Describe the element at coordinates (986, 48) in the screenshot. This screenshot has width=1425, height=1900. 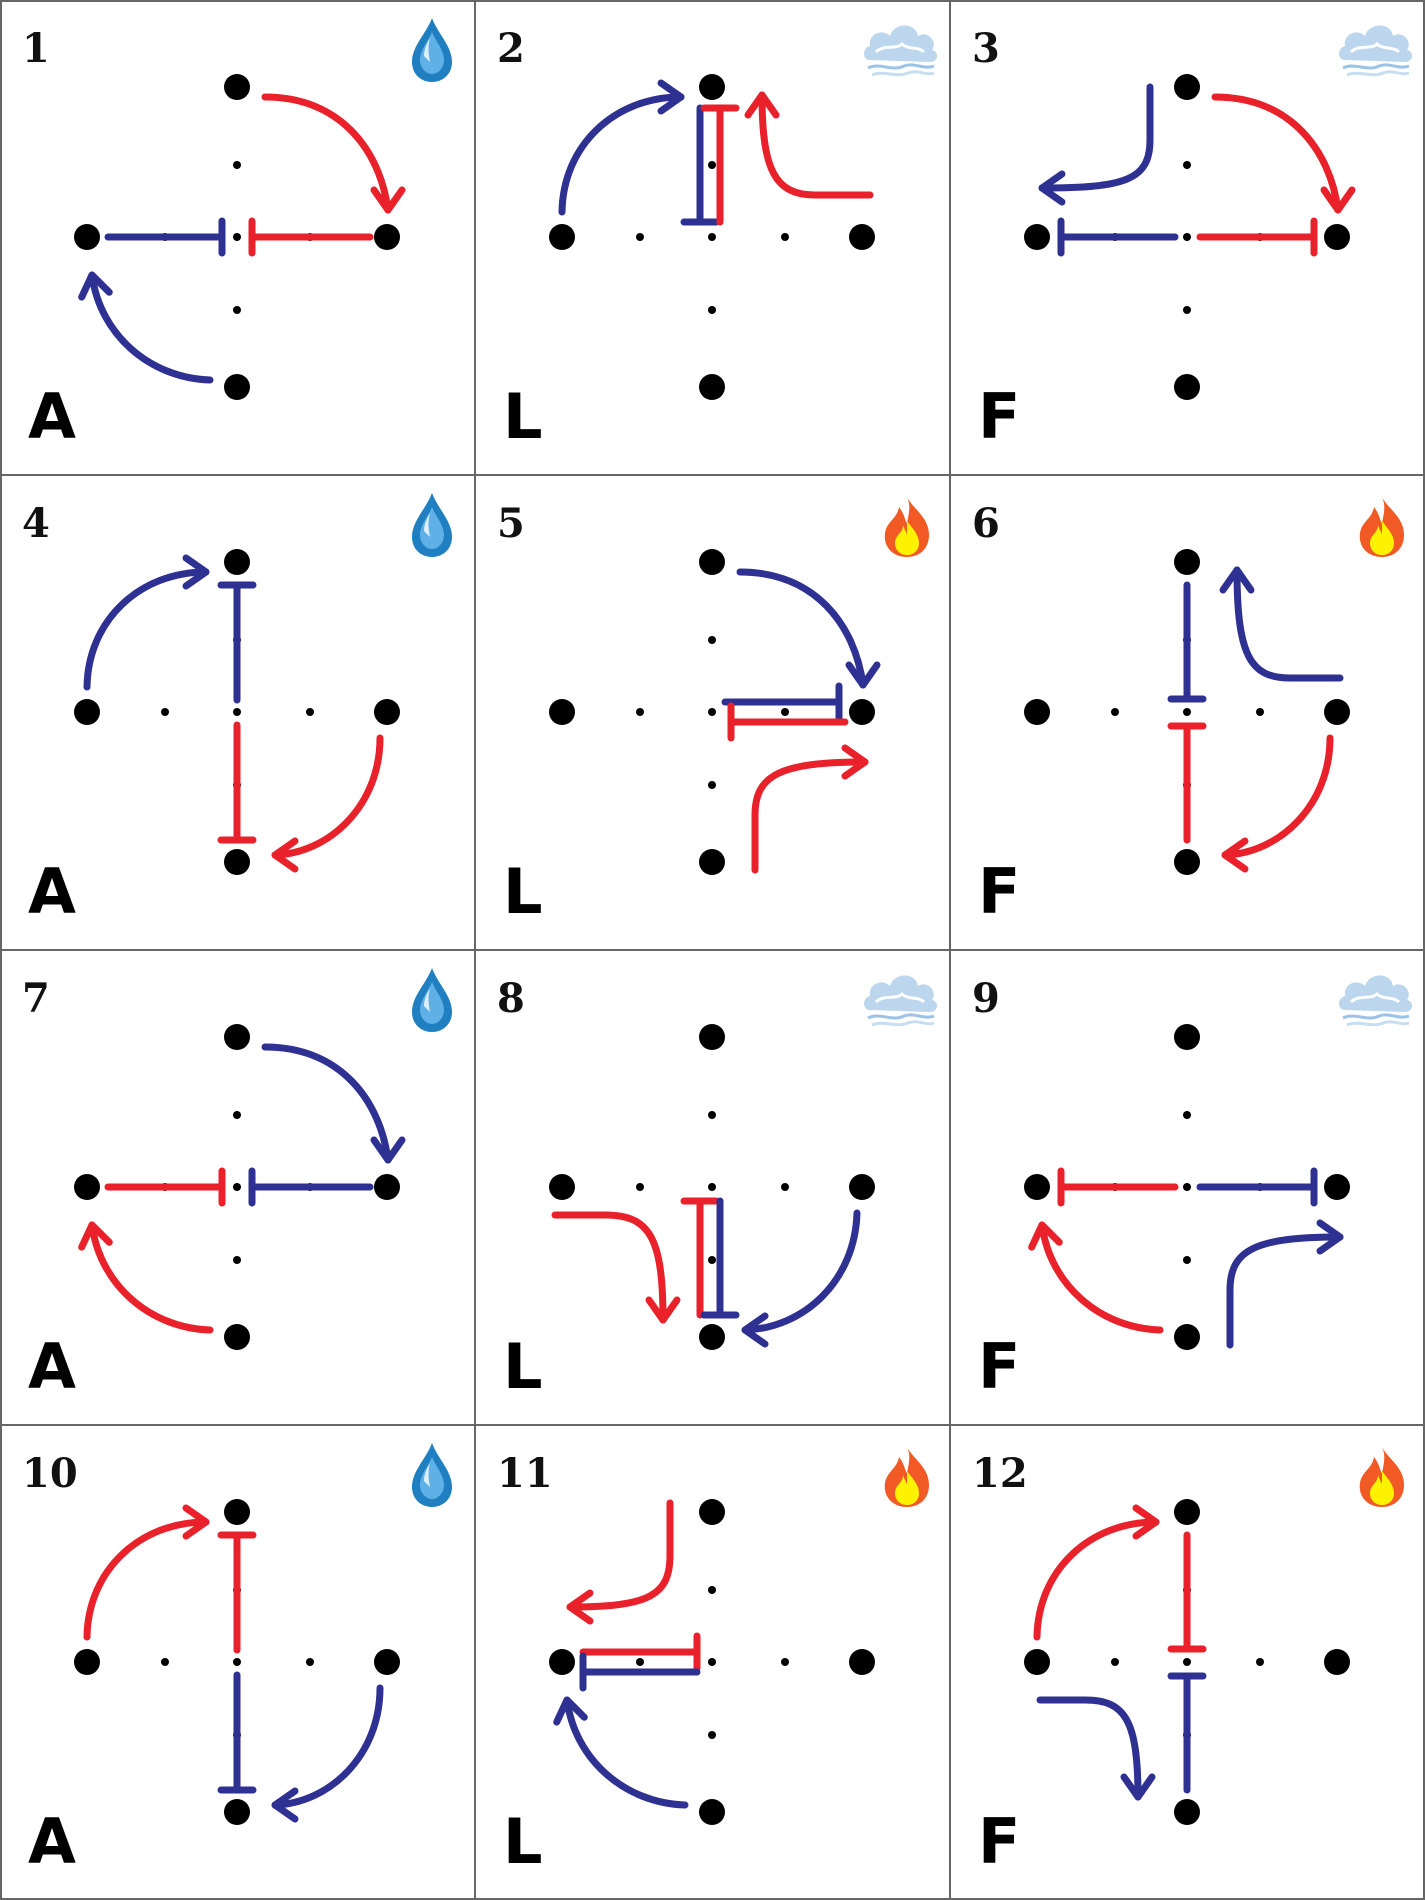
I see `cell-number: 3` at that location.